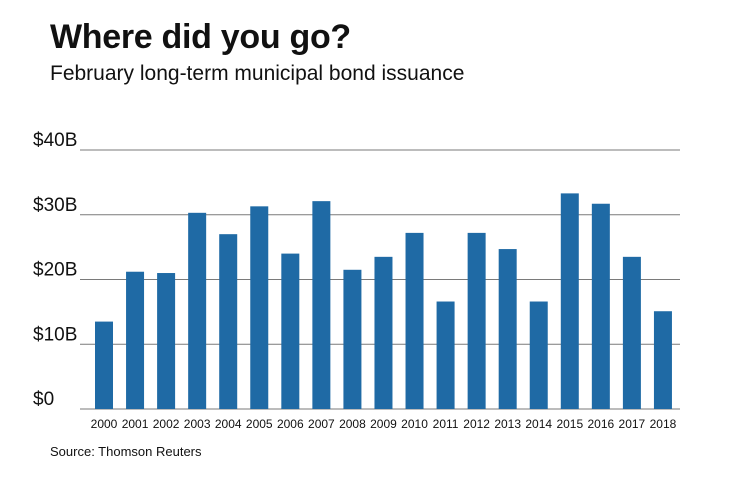  What do you see at coordinates (507, 424) in the screenshot?
I see `x-tick-label: 2013` at bounding box center [507, 424].